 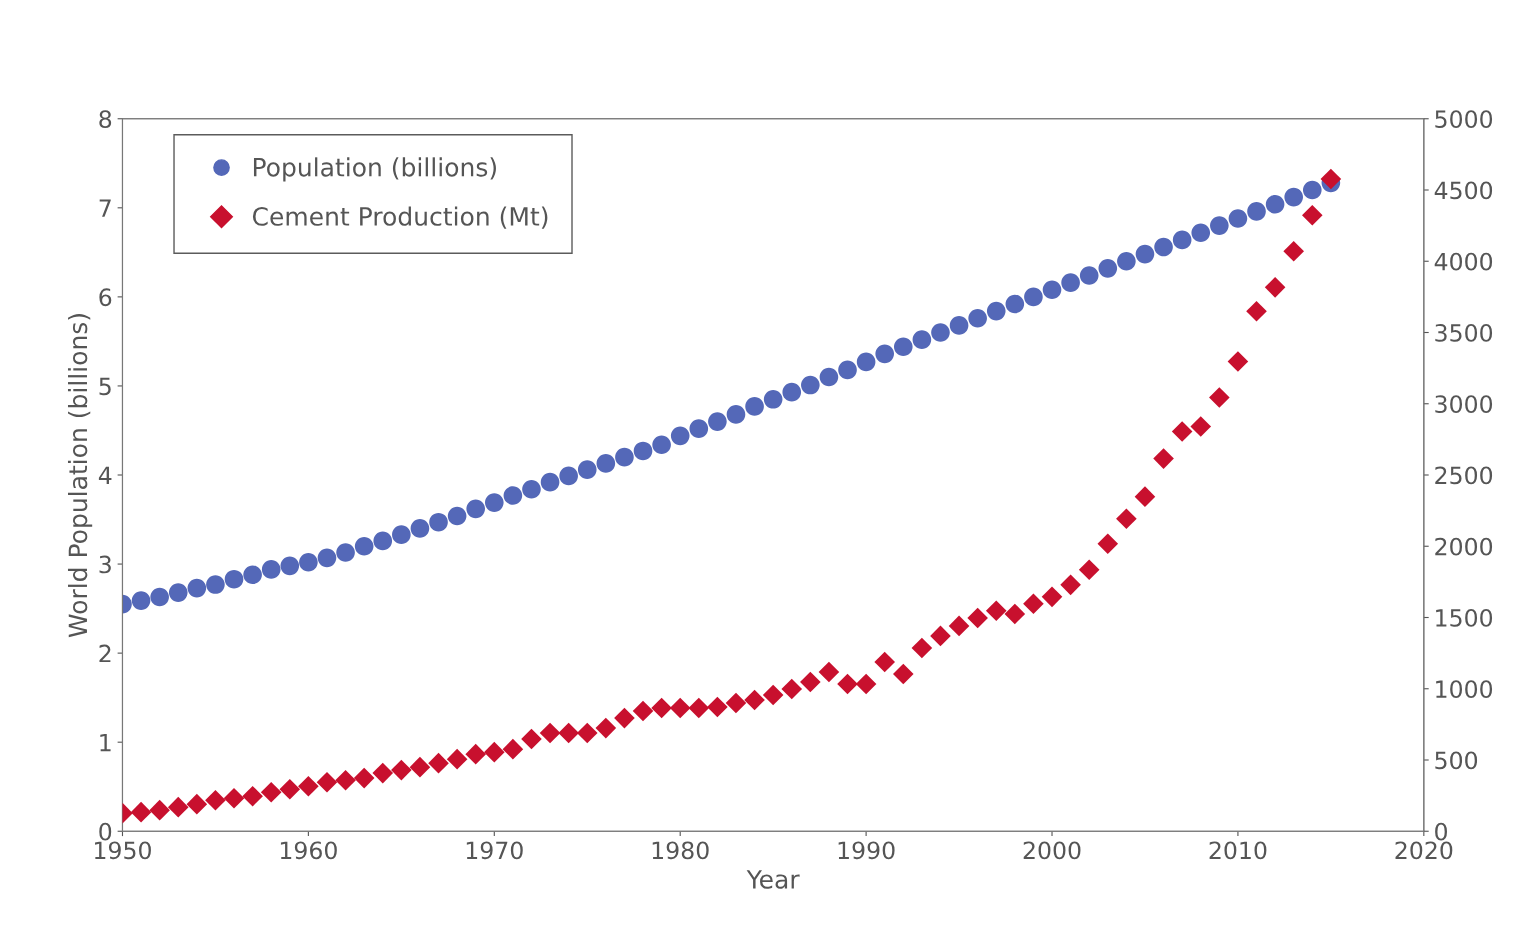 I want to click on x-tick-label: 1950, so click(x=123, y=850).